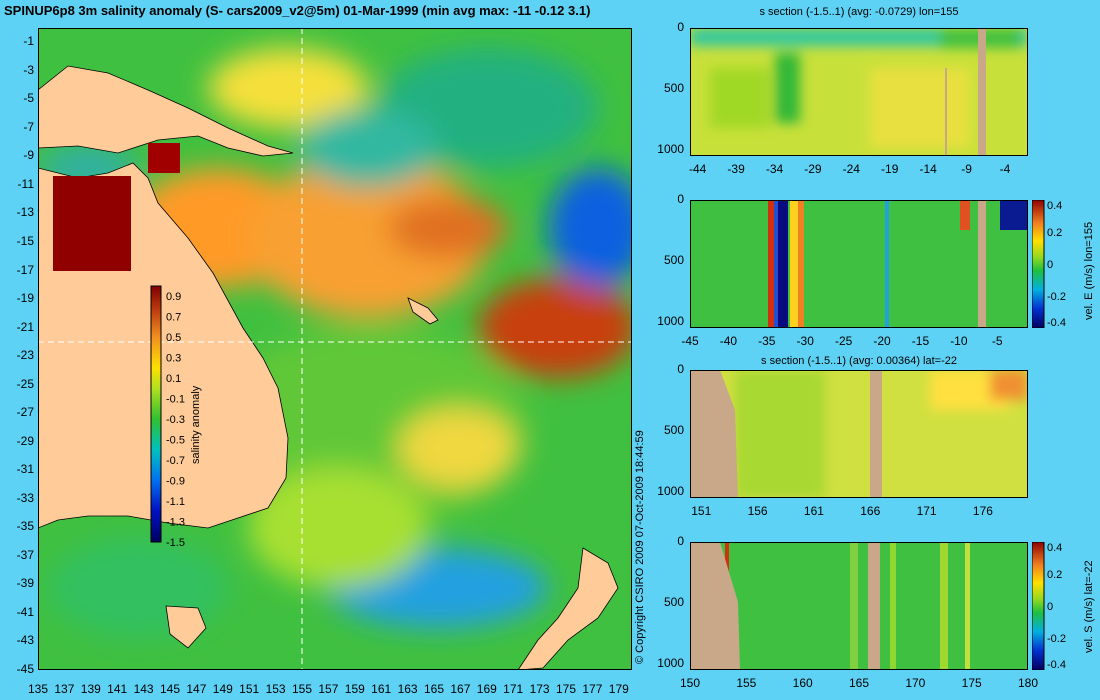 The width and height of the screenshot is (1100, 700). I want to click on salinity-colorbar-tick: -0.9, so click(175, 482).